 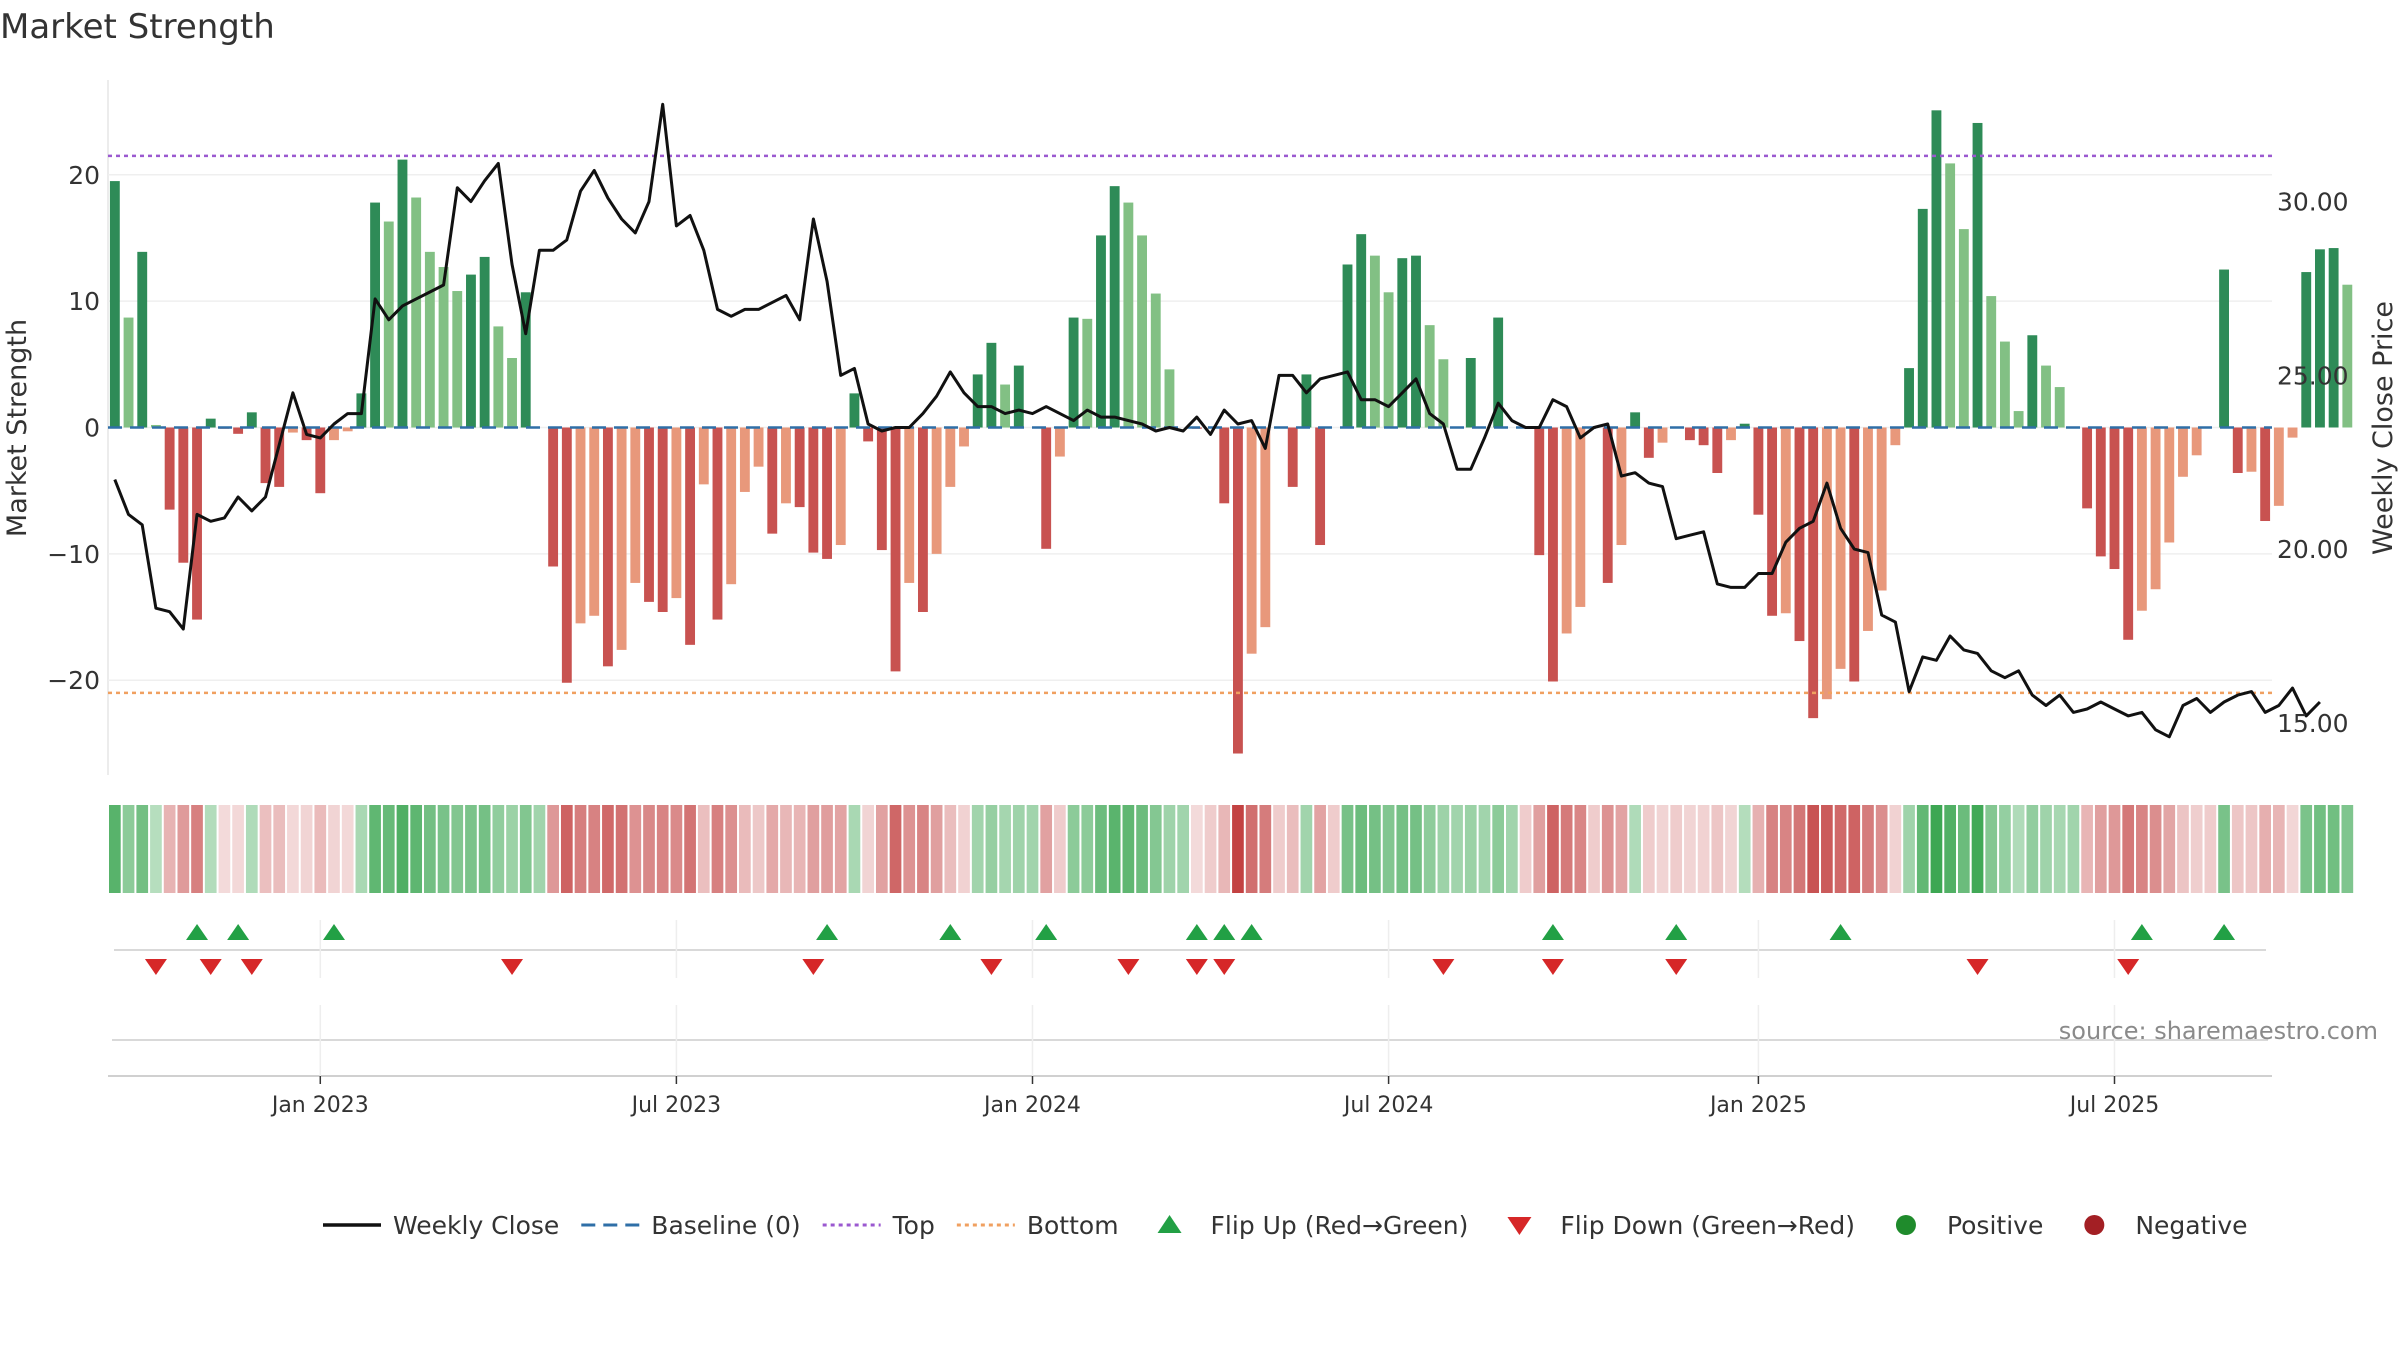 I want to click on legend-item: Bottom, so click(x=1037, y=1225).